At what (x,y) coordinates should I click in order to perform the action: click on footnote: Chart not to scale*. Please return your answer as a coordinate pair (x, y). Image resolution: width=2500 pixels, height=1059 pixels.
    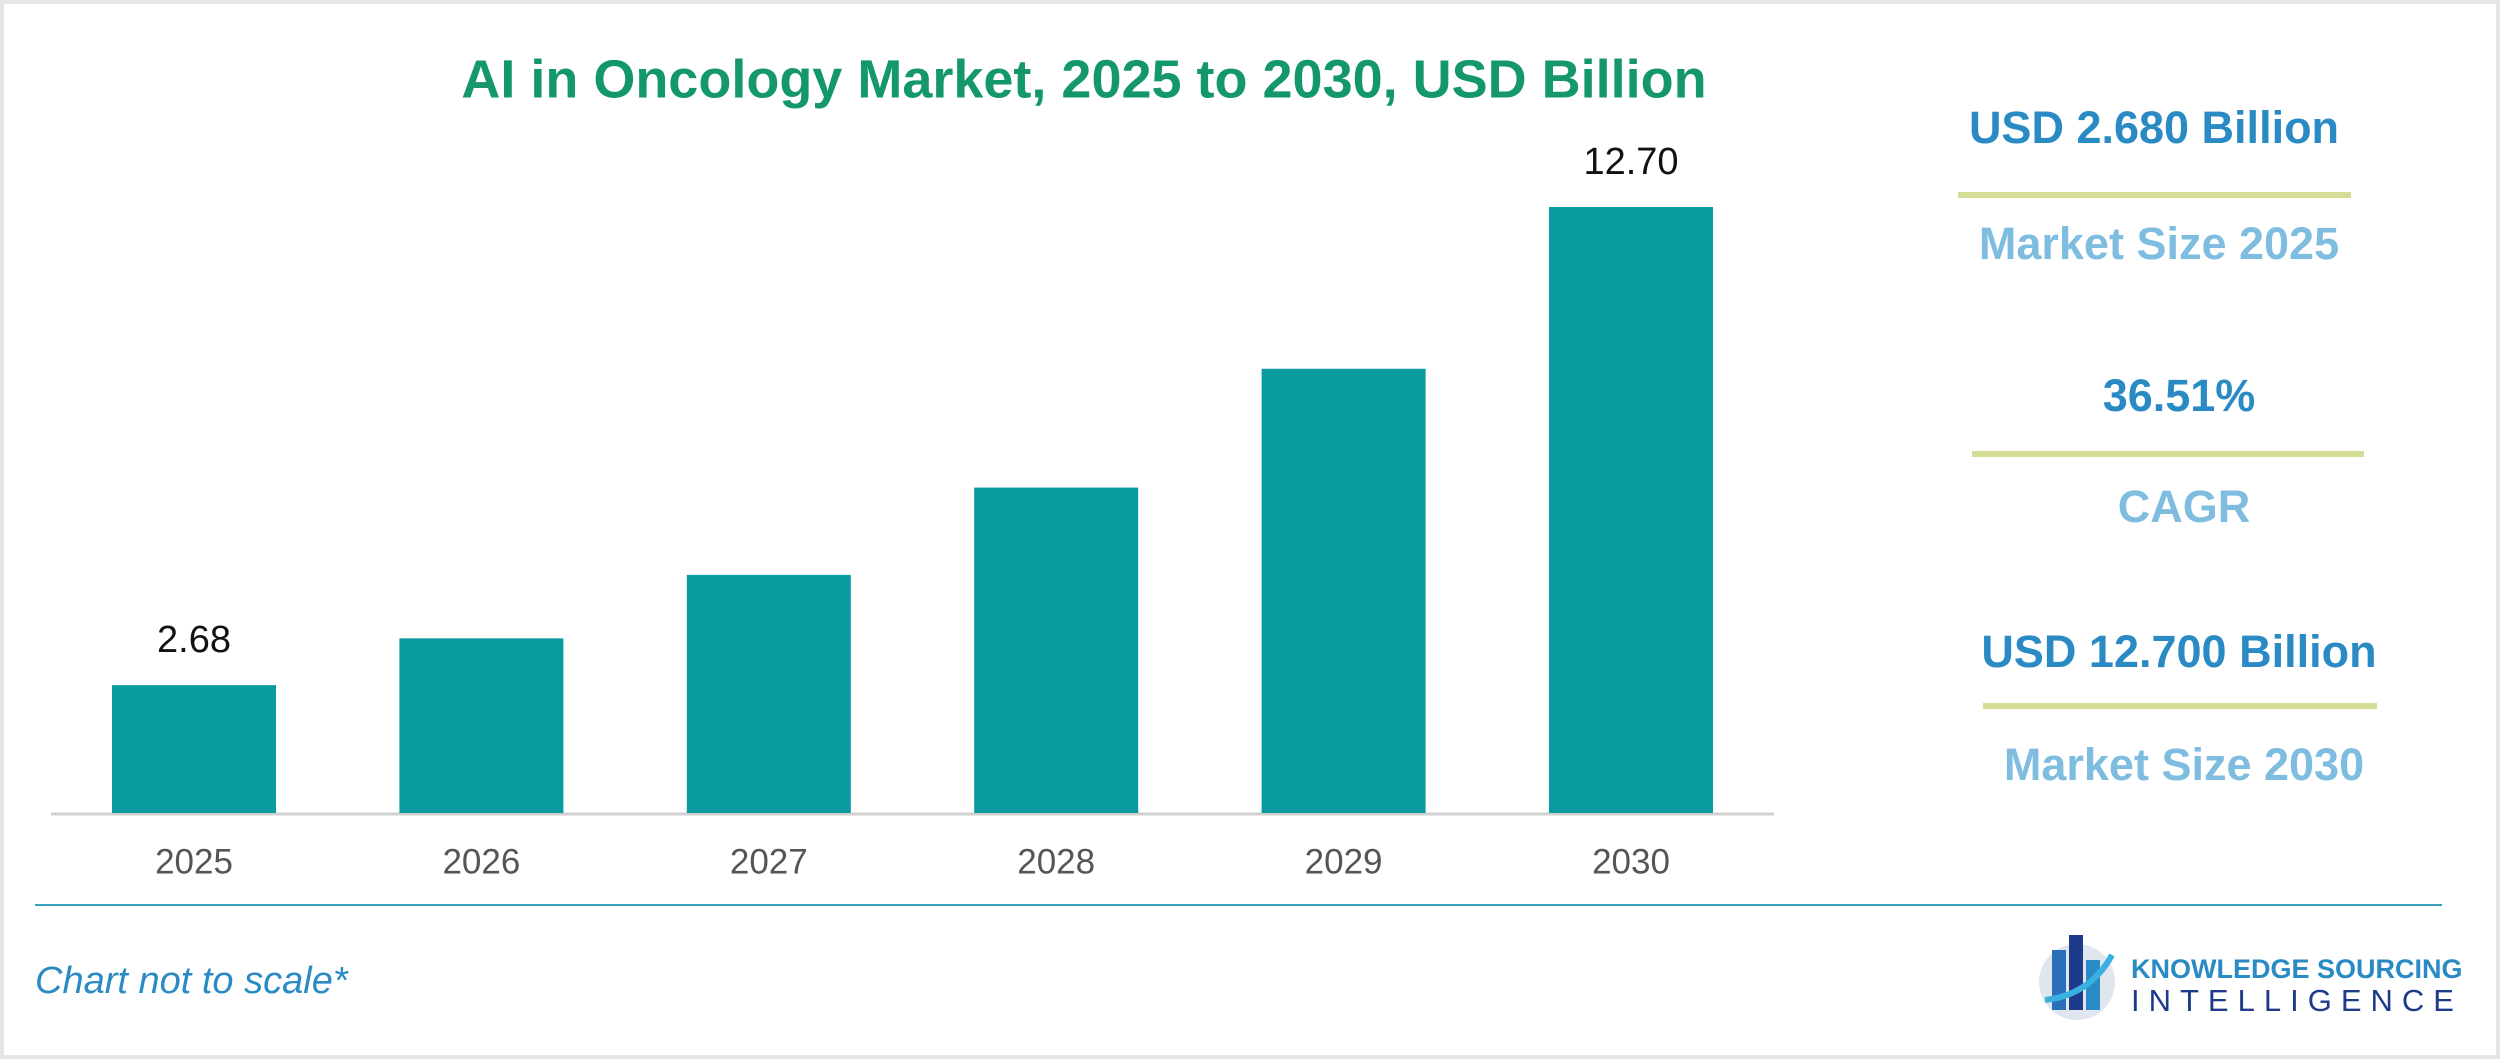
    Looking at the image, I should click on (192, 981).